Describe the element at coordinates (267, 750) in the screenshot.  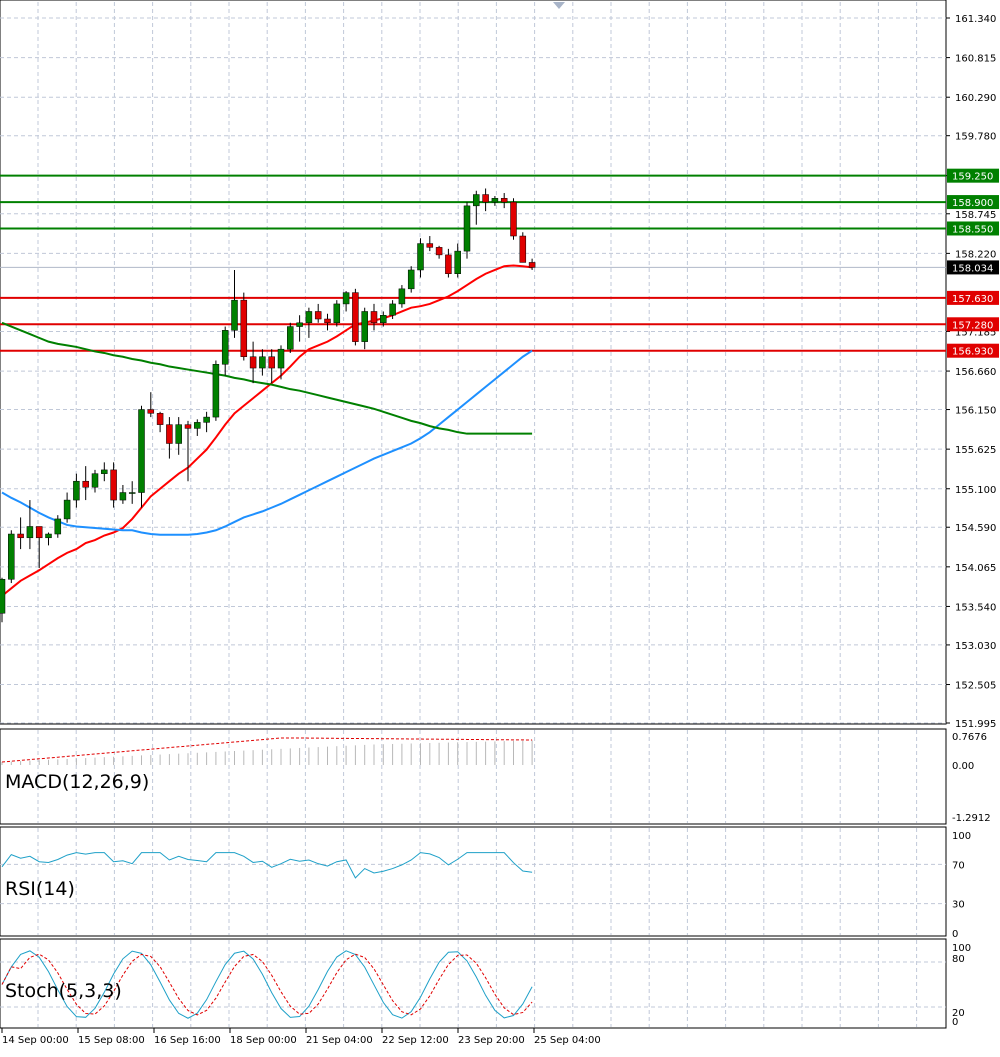
I see `macd-signal-line` at that location.